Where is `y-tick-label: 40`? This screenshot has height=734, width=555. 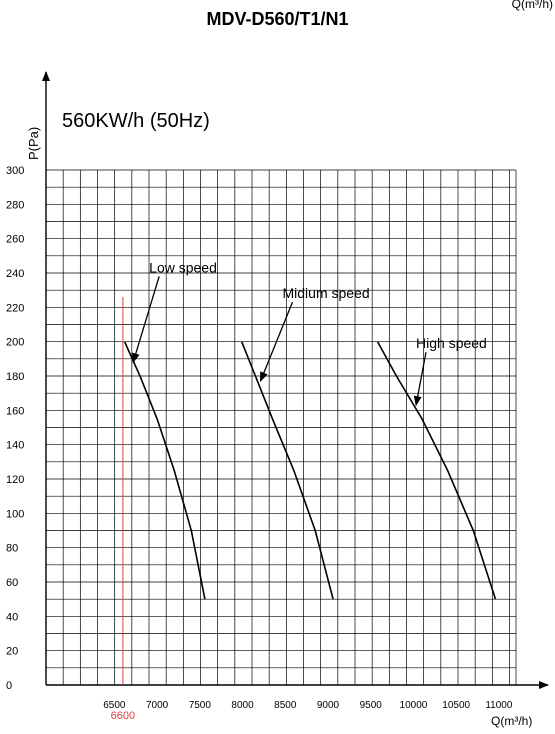
y-tick-label: 40 is located at coordinates (12, 617).